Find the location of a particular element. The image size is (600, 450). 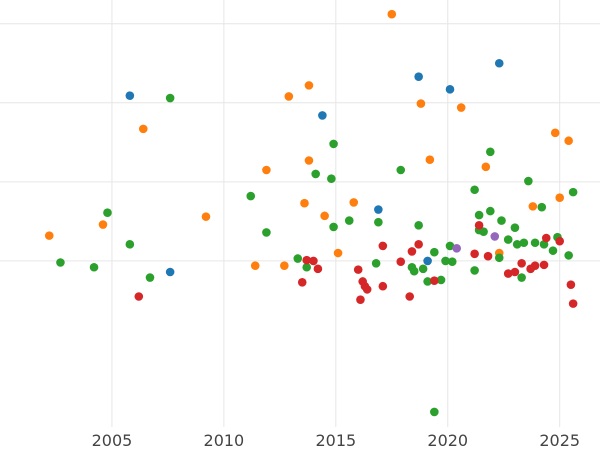

x-tick-label: 2025 is located at coordinates (559, 440).